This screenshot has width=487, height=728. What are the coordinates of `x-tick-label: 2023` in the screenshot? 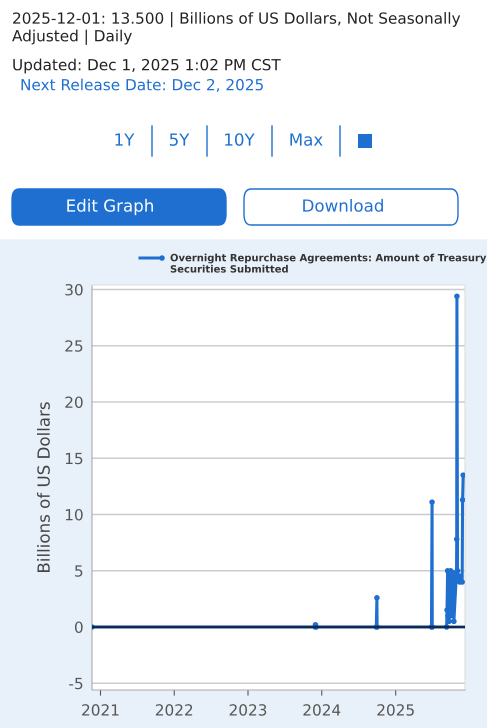 It's located at (248, 710).